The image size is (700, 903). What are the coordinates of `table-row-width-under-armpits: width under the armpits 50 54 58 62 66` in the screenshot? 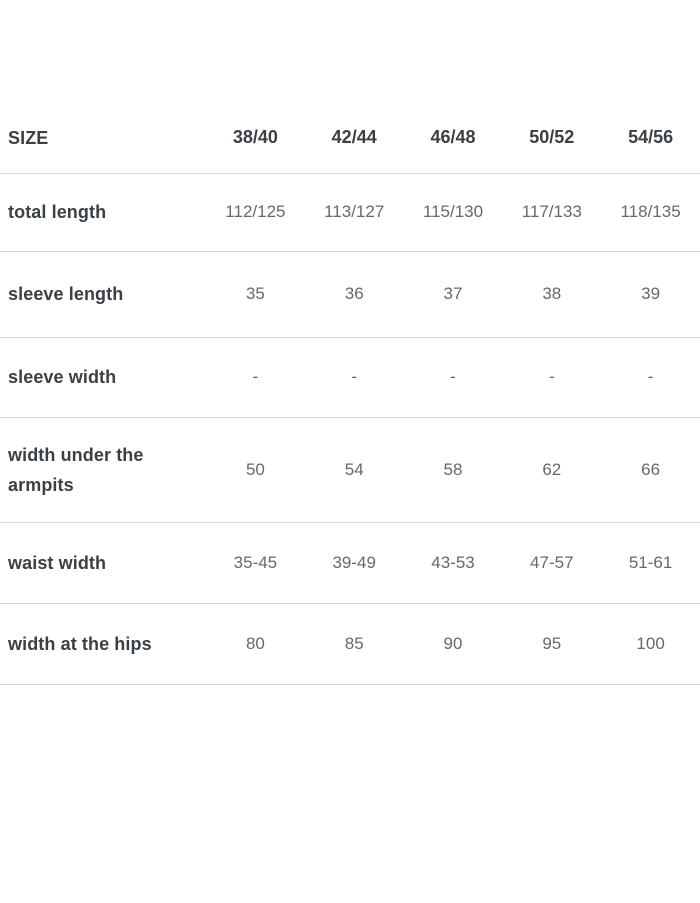 It's located at (350, 470).